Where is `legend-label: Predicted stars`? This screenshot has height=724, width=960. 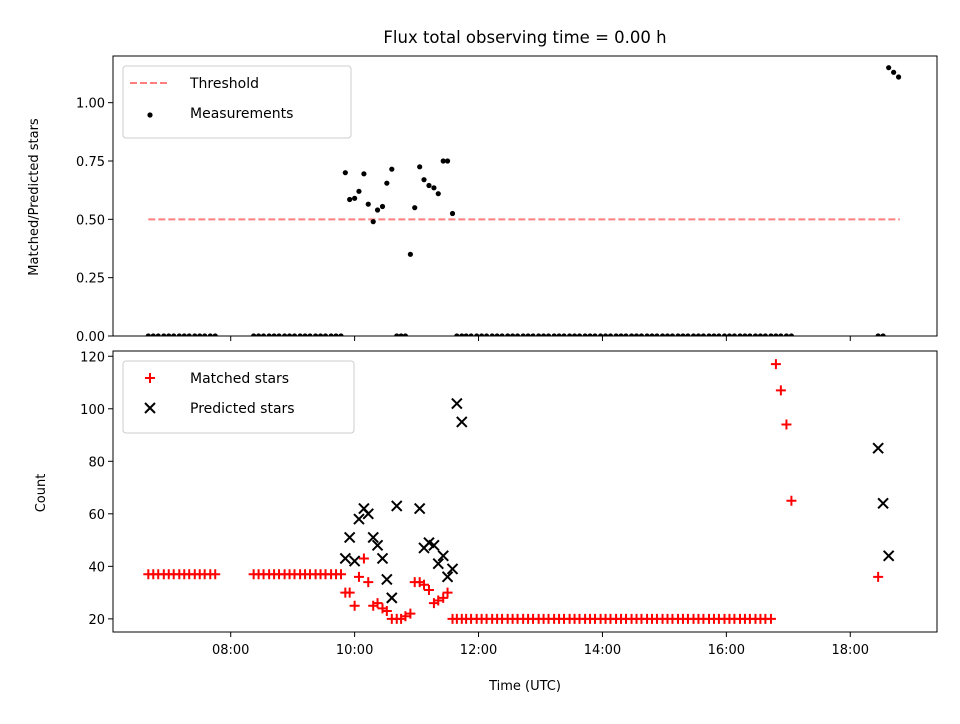
legend-label: Predicted stars is located at coordinates (242, 409).